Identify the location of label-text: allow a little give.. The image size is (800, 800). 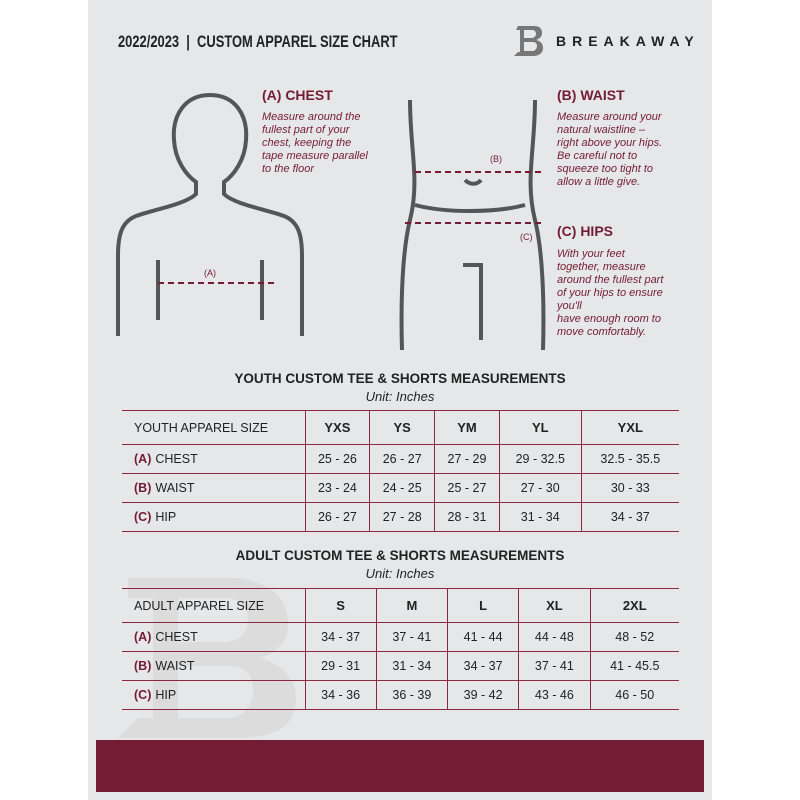
(599, 182).